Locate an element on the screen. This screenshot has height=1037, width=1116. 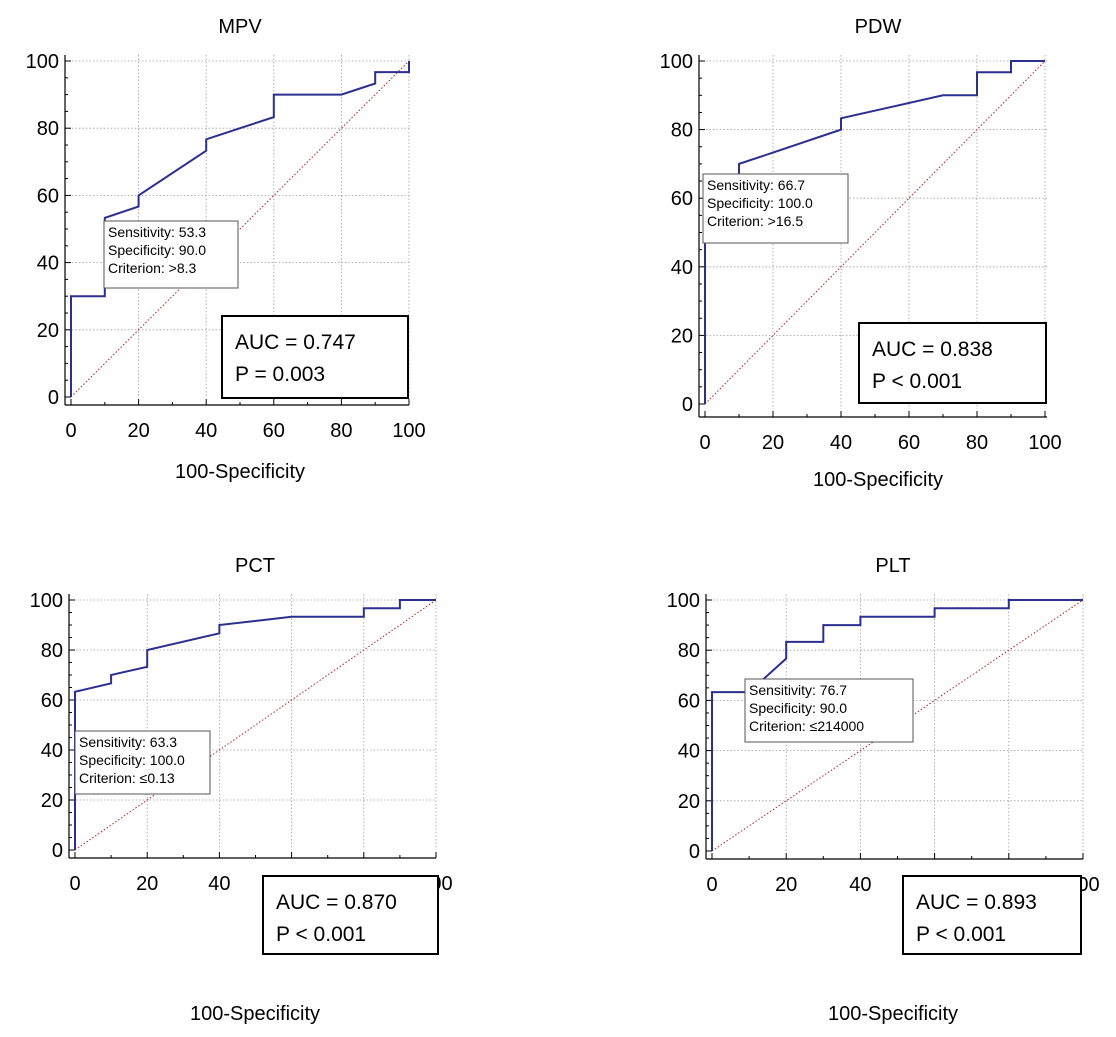
criterion-box-line: Criterion: ≤0.13 is located at coordinates (127, 778).